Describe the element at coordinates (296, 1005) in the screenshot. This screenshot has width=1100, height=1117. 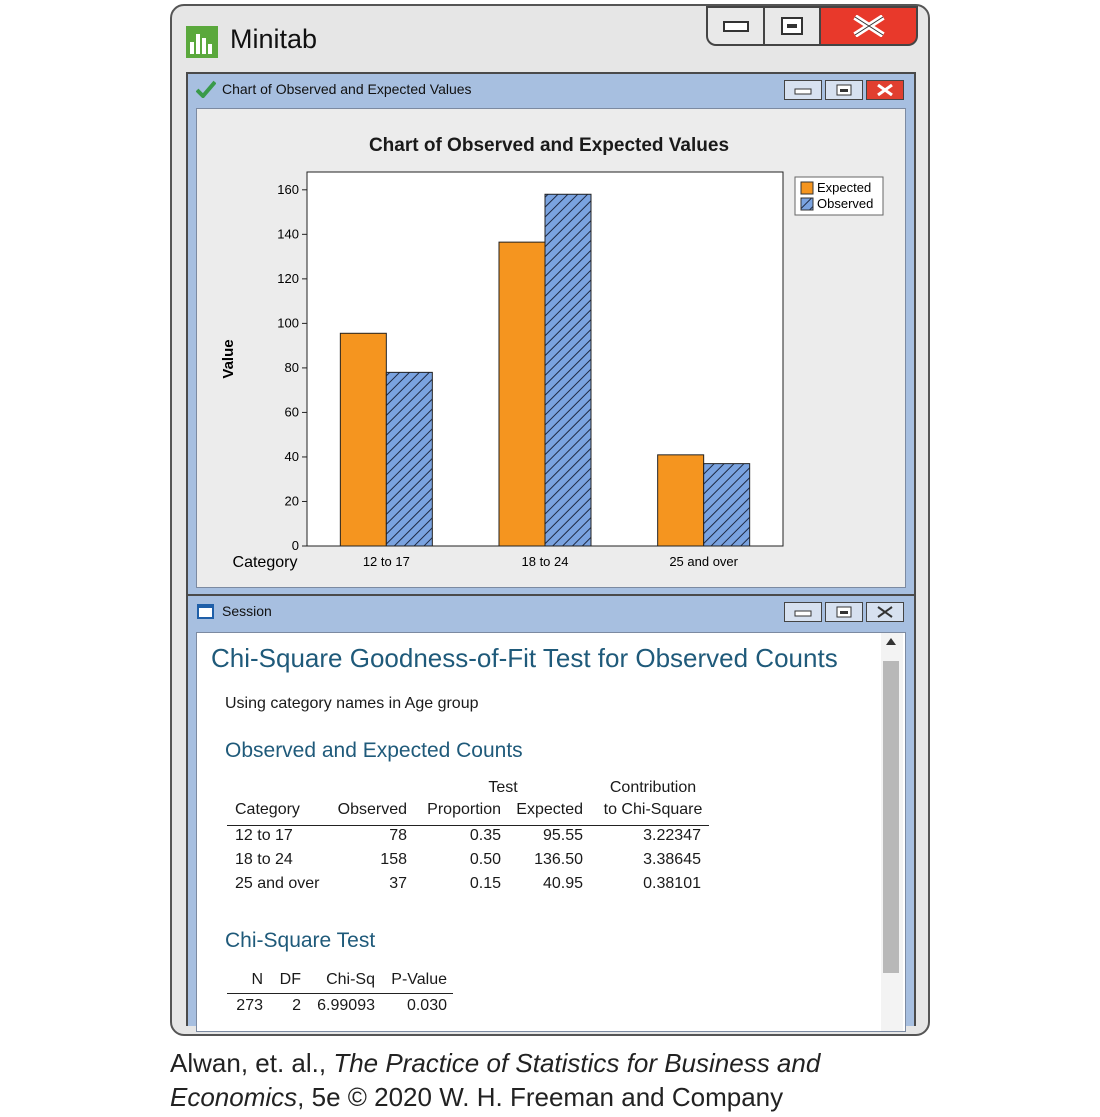
I see `test-value-df: 2` at that location.